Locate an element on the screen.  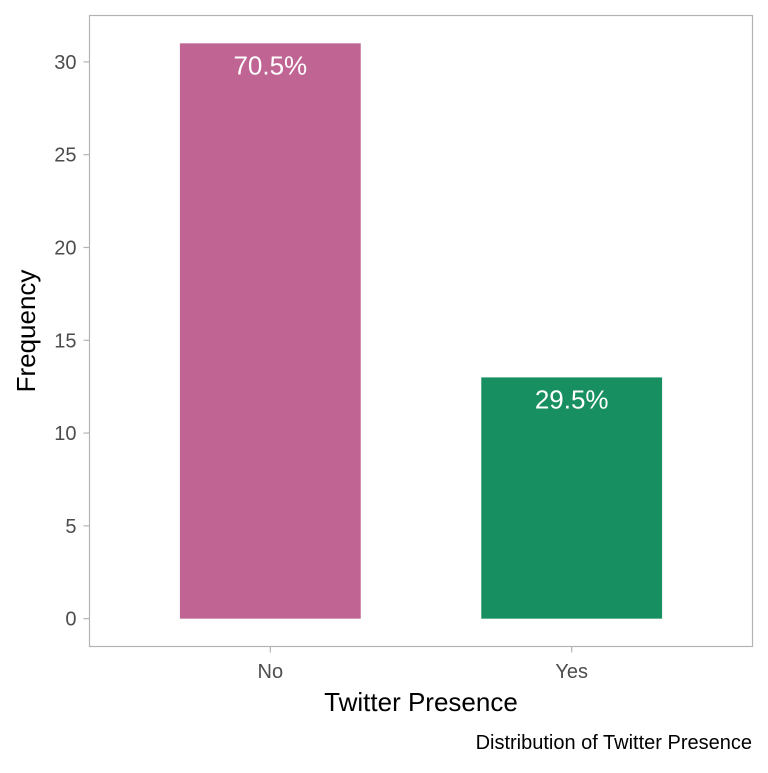
chart-caption: Distribution of Twitter Presence is located at coordinates (614, 743).